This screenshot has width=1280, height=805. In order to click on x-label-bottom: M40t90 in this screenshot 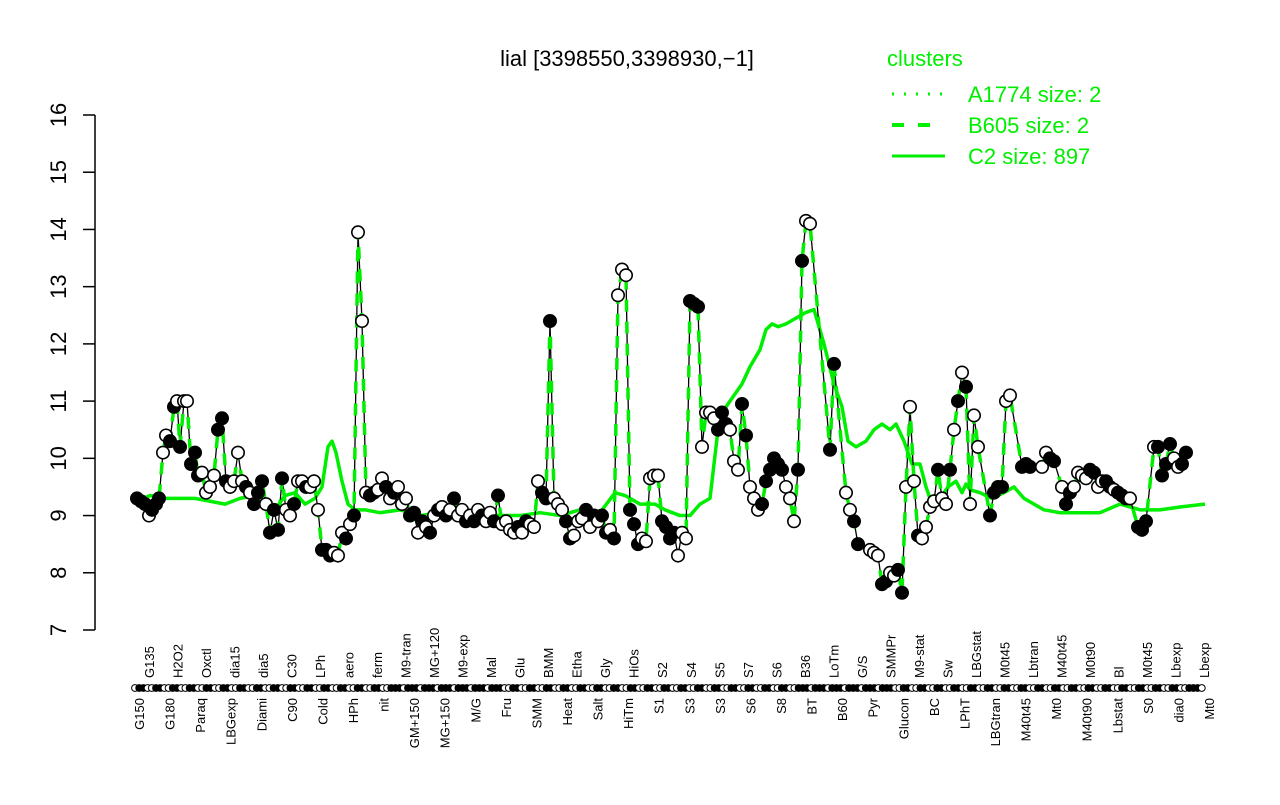, I will do `click(1087, 719)`.